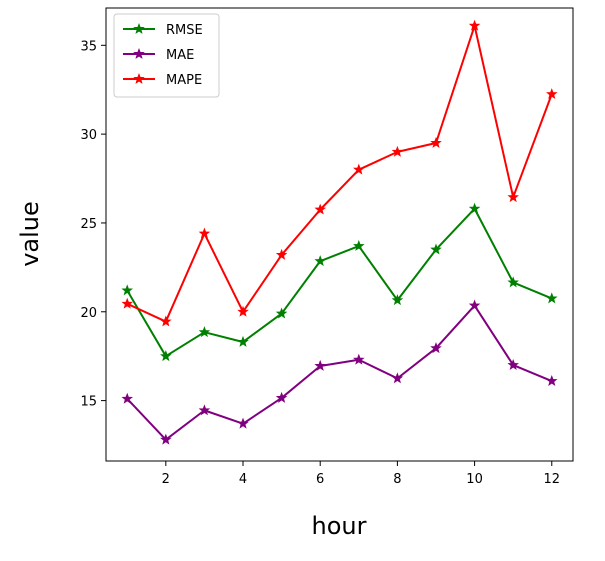 This screenshot has height=561, width=605. I want to click on x-tick-label: 6, so click(320, 479).